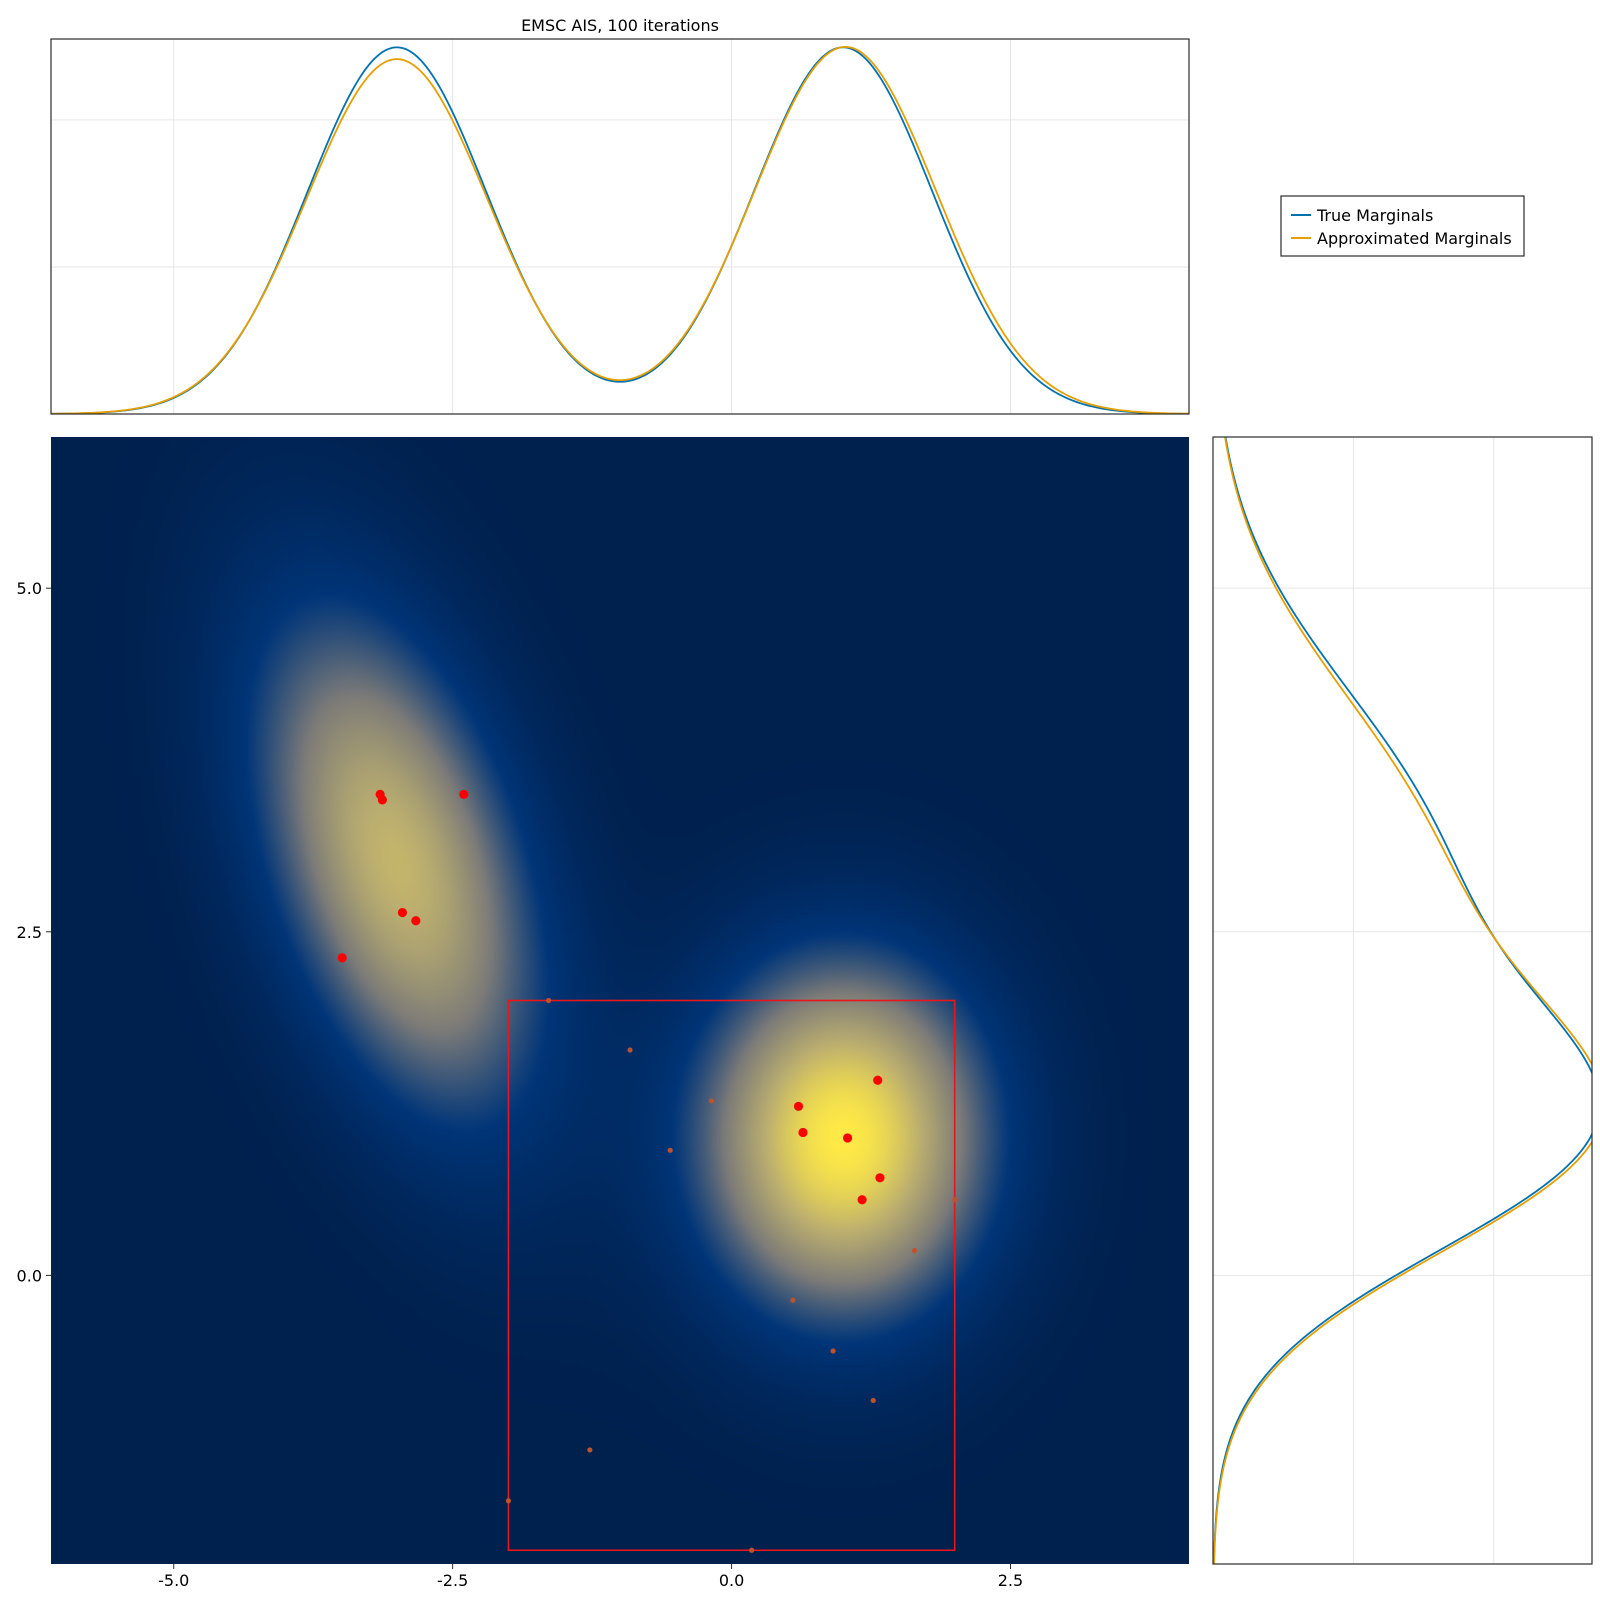  Describe the element at coordinates (452, 1580) in the screenshot. I see `x-tick-label: -2.5` at that location.